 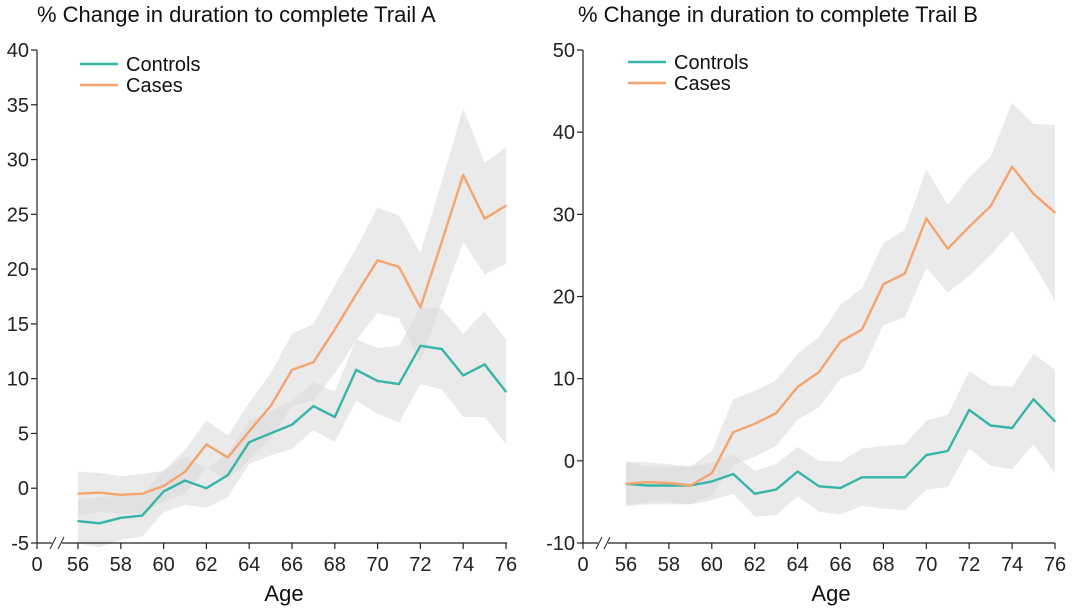 I want to click on y-tick-label: 10, so click(x=18, y=380).